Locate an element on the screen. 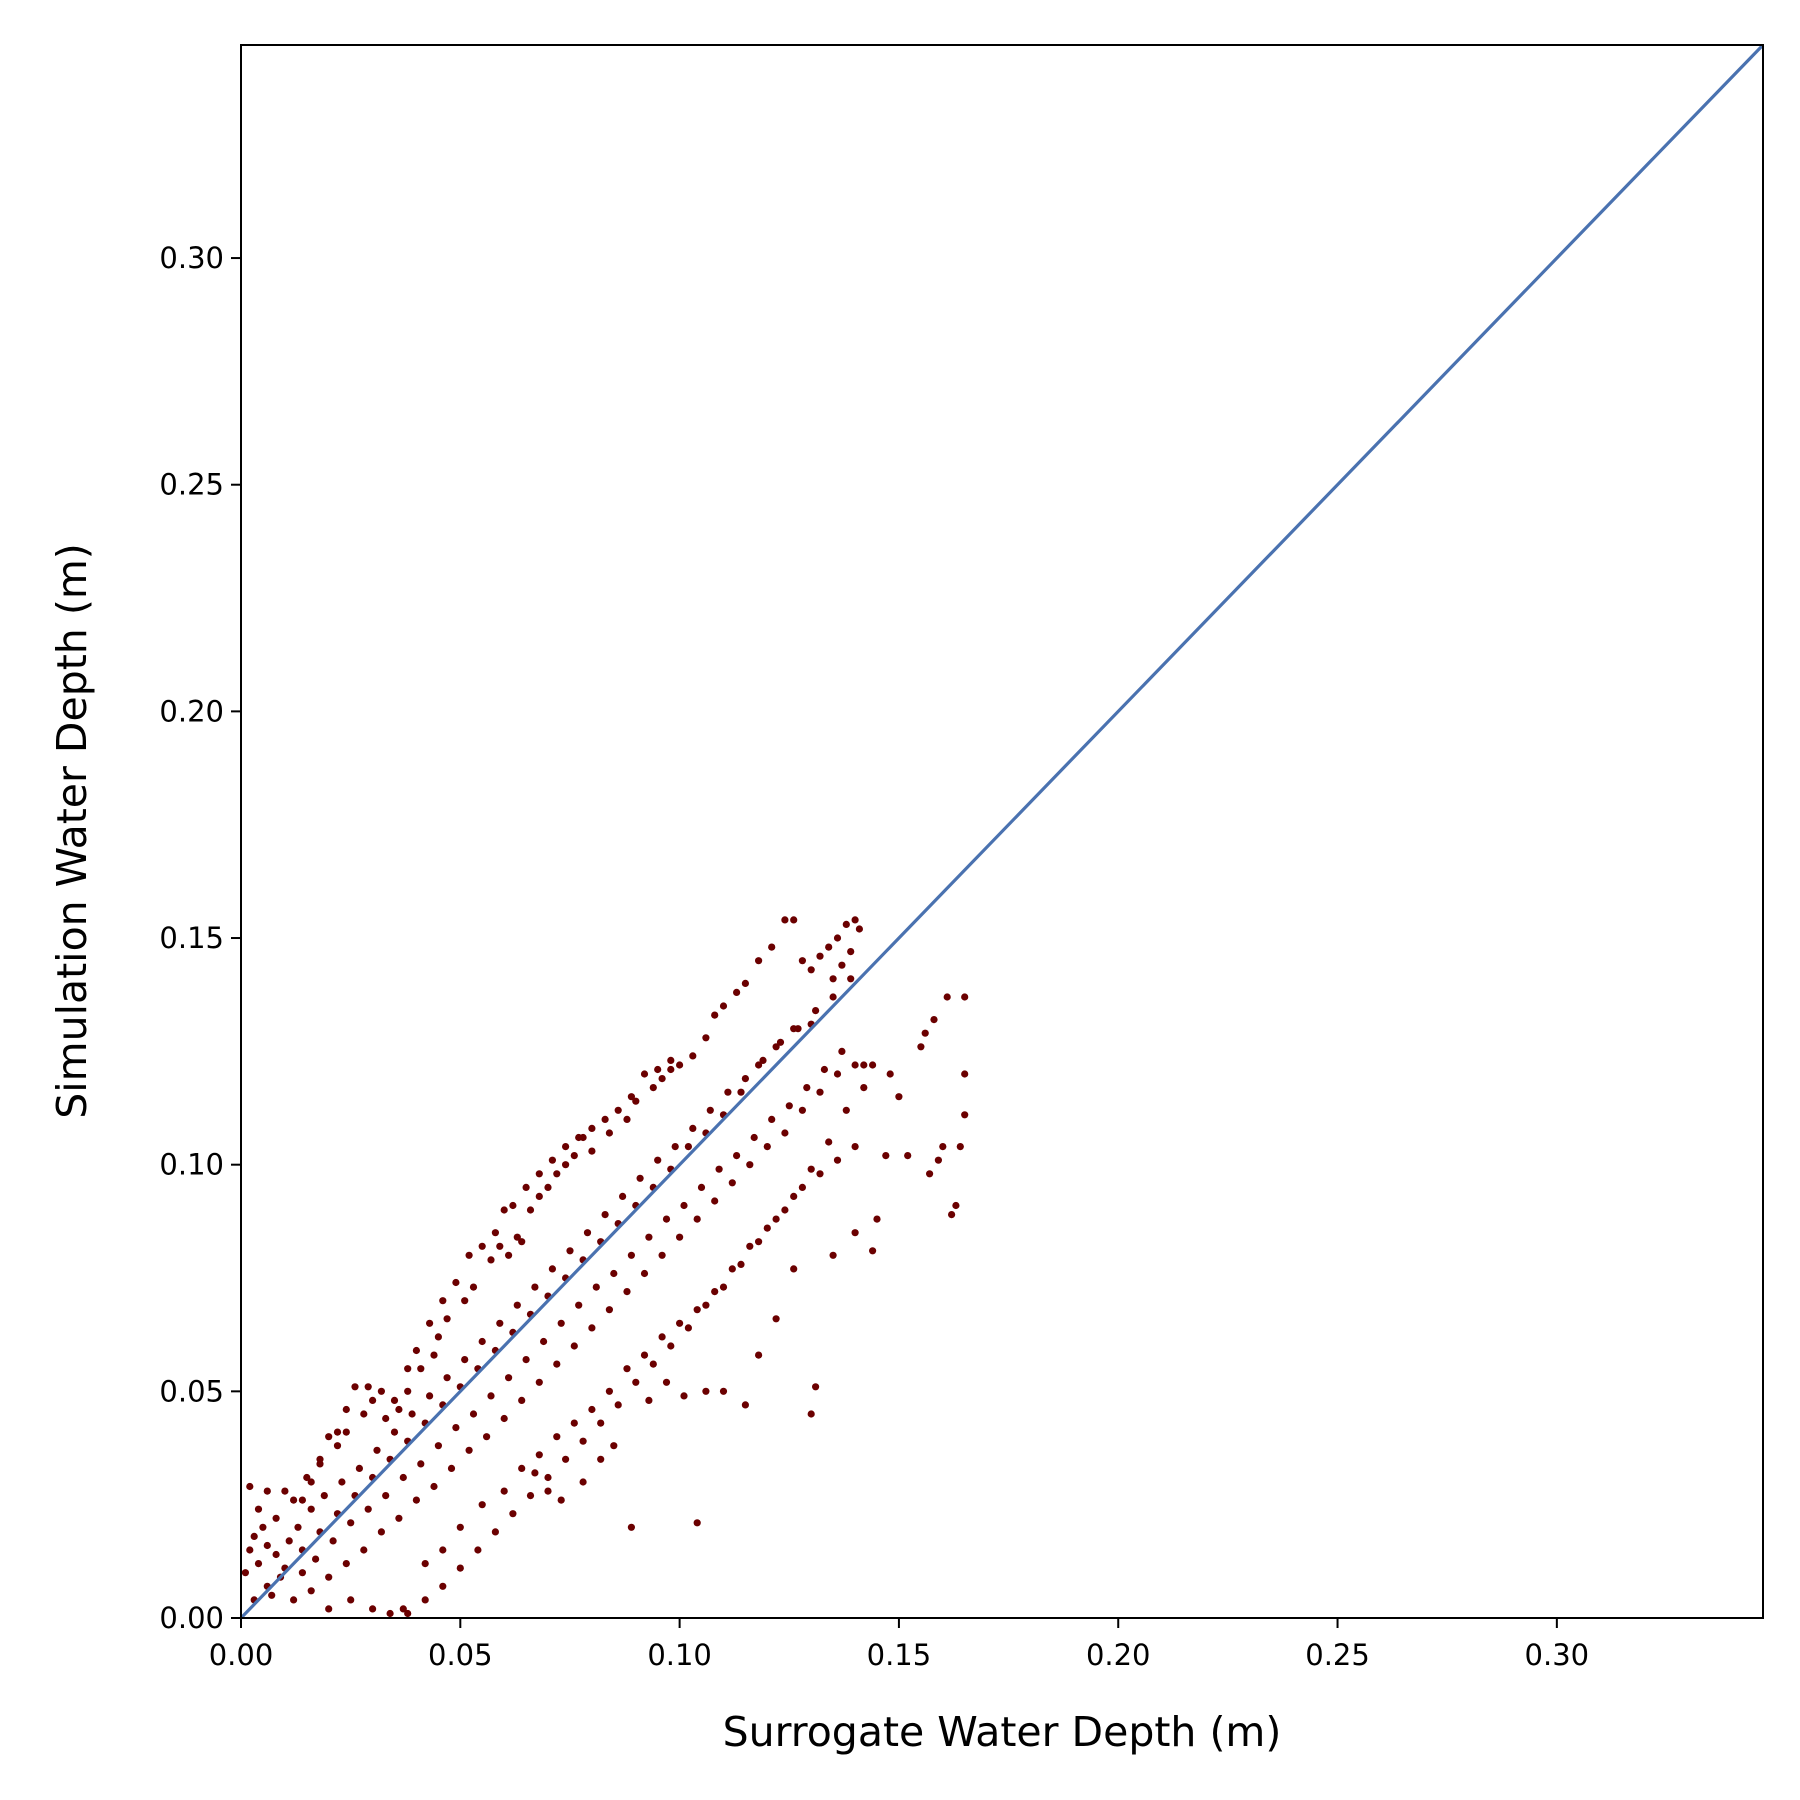  y-axis-title: Simulation Water Depth (m) is located at coordinates (72, 831).